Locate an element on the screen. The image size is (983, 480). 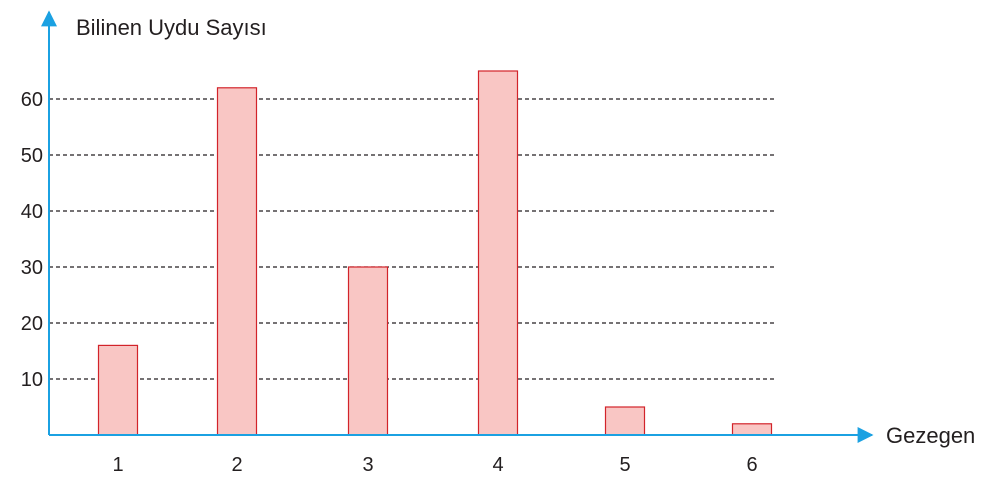
x-tick-label: 6 is located at coordinates (751, 465).